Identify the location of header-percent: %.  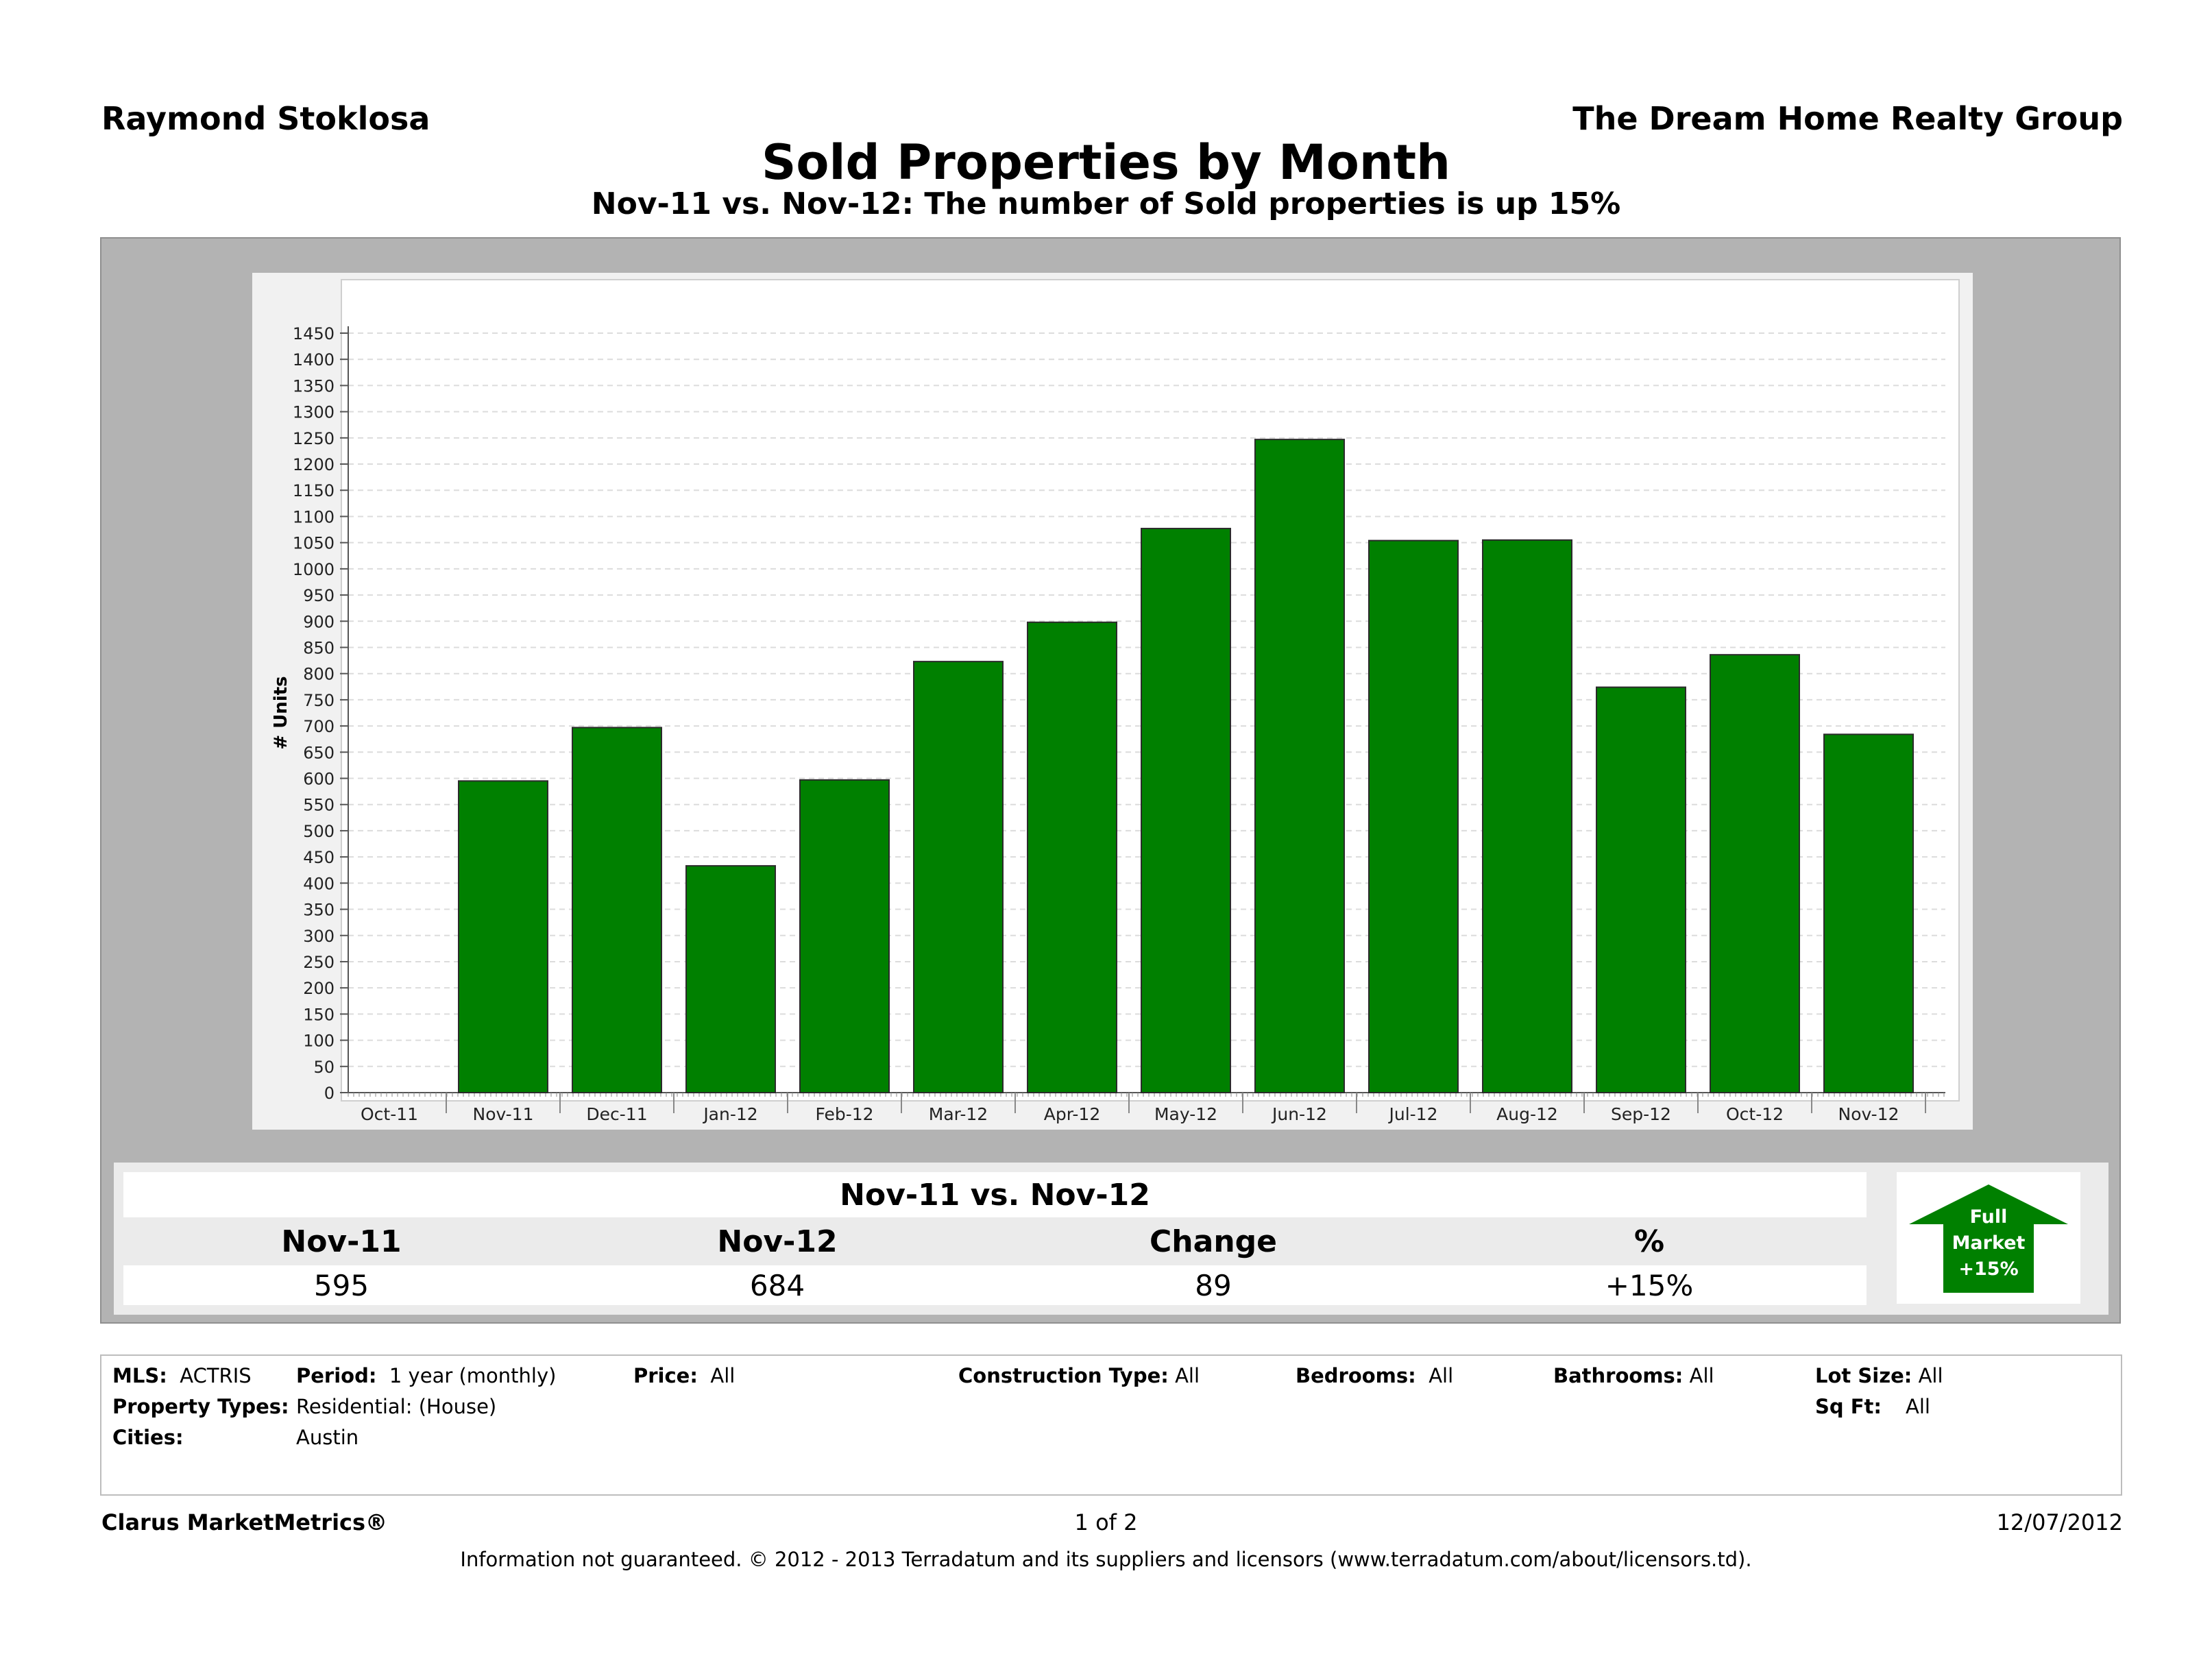
(1649, 1241).